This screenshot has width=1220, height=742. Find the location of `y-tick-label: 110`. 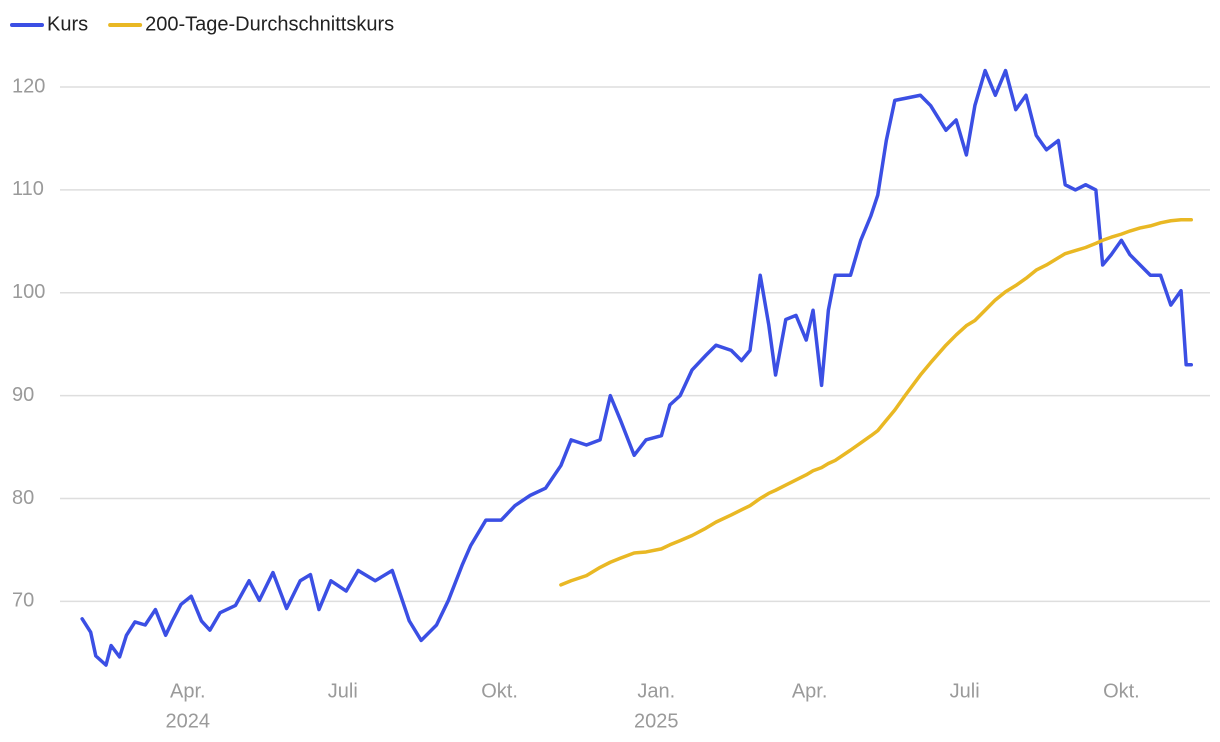

y-tick-label: 110 is located at coordinates (28, 189).